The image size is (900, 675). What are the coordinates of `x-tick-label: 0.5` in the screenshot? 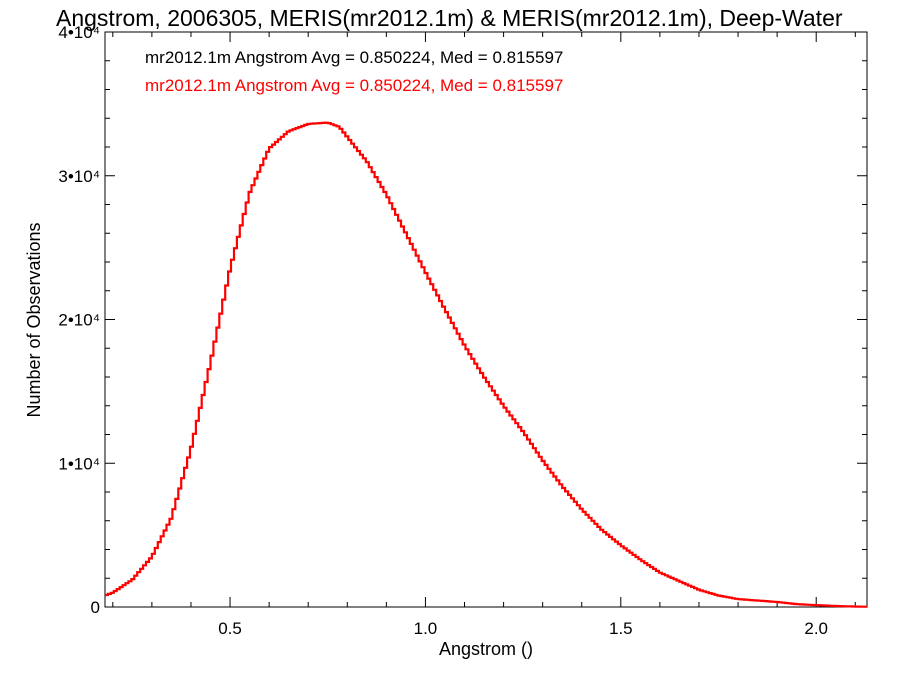 It's located at (230, 628).